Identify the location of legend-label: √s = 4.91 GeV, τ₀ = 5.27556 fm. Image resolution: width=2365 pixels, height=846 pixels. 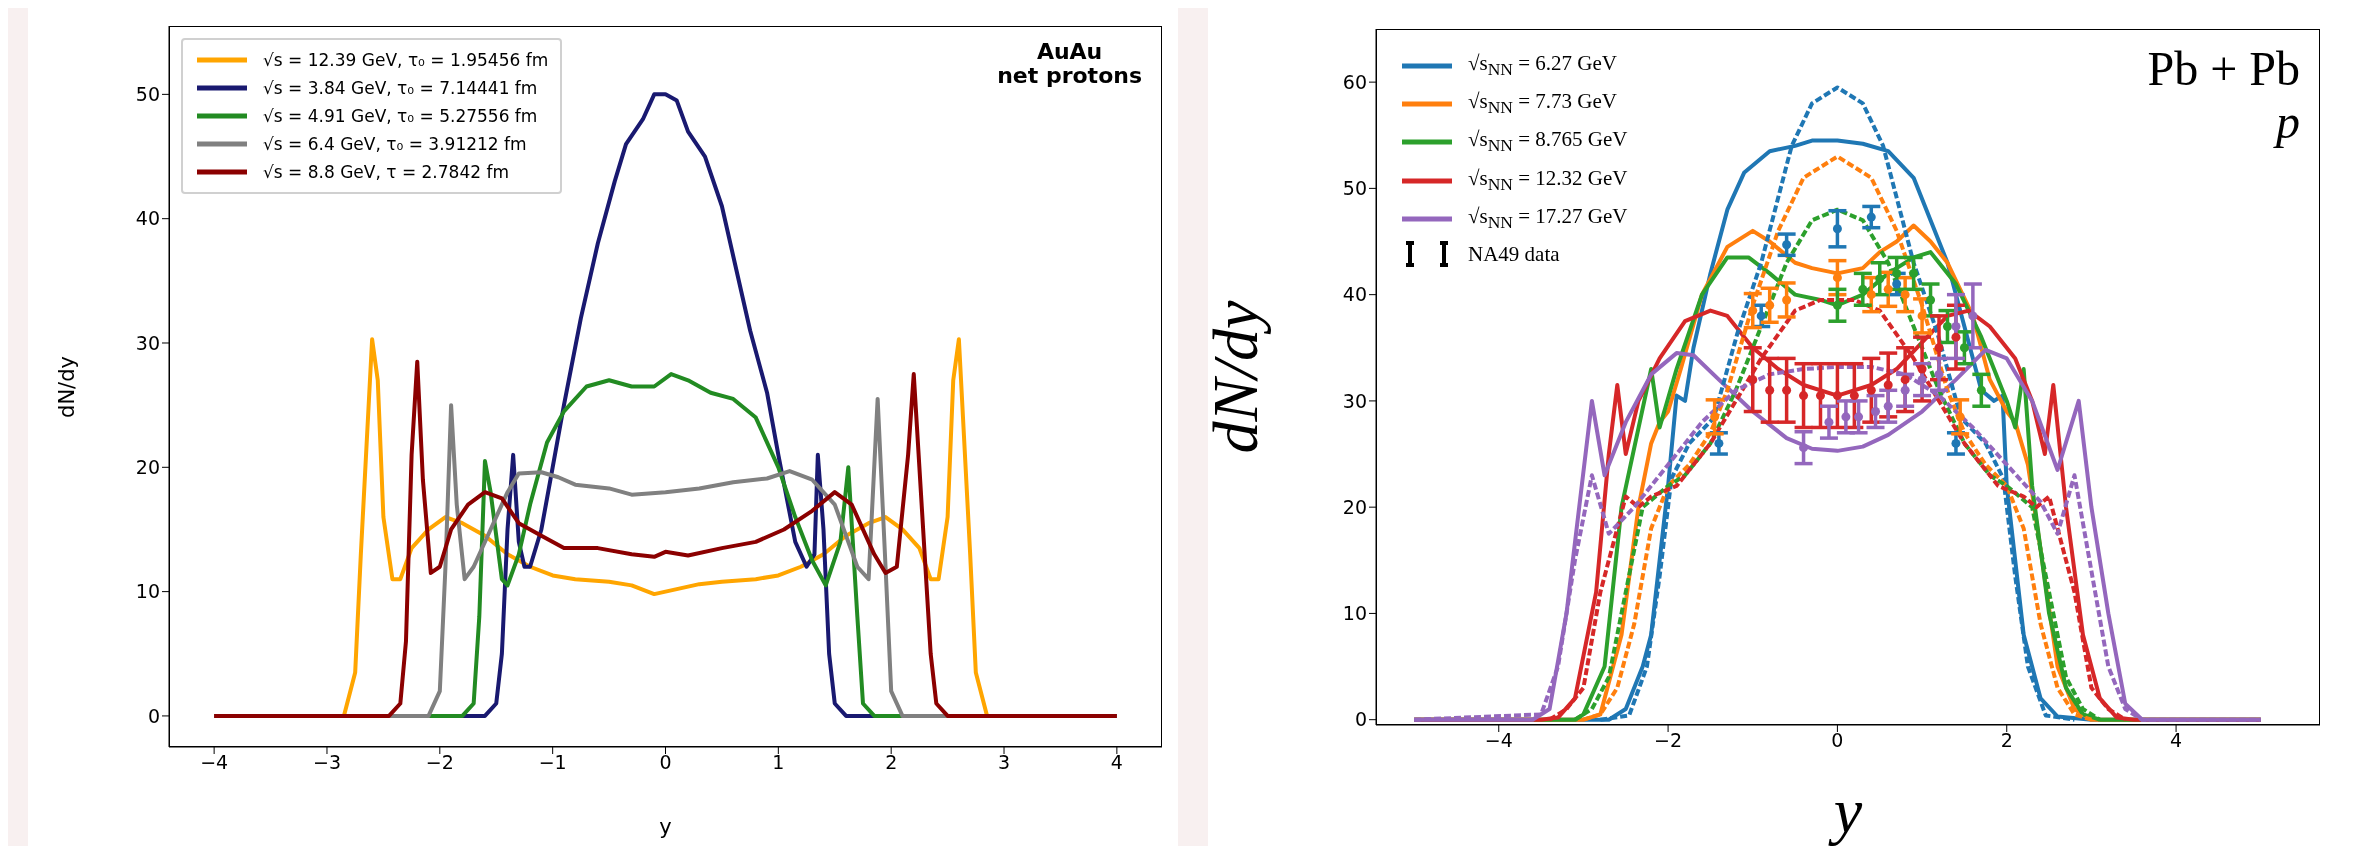
(400, 116).